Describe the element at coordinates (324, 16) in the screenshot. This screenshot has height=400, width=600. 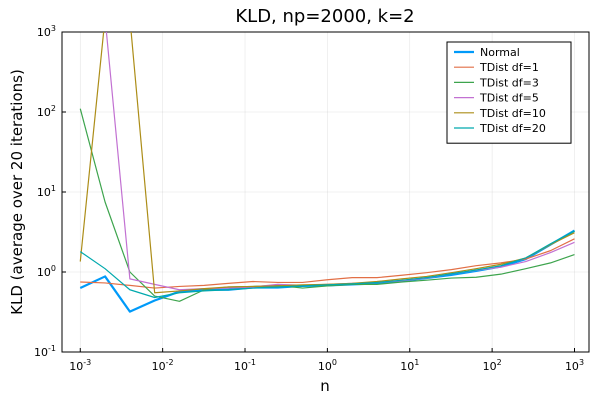
I see `chart-title: KLD, np=2000, k=2` at that location.